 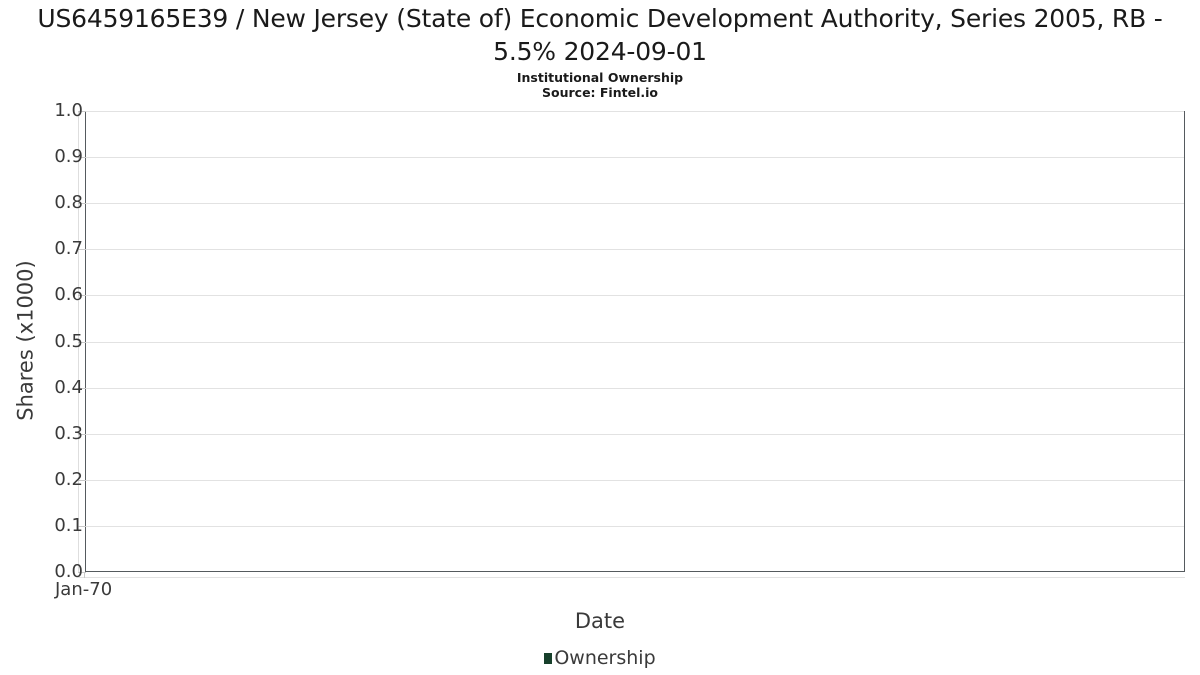 I want to click on y-axis-tick-label: 0.3, so click(x=68, y=433).